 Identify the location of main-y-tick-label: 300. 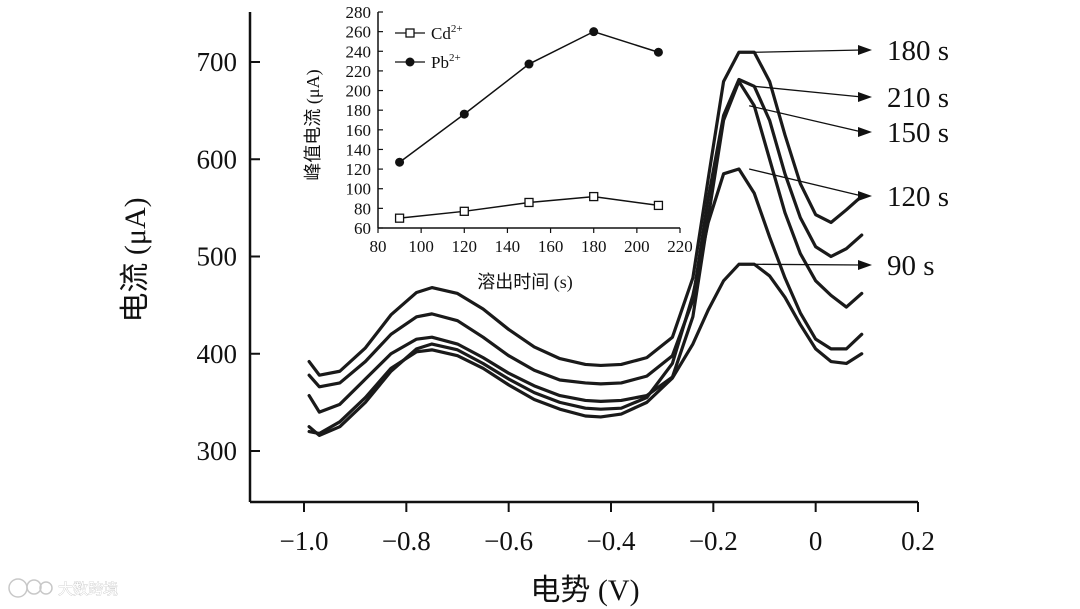
(217, 451).